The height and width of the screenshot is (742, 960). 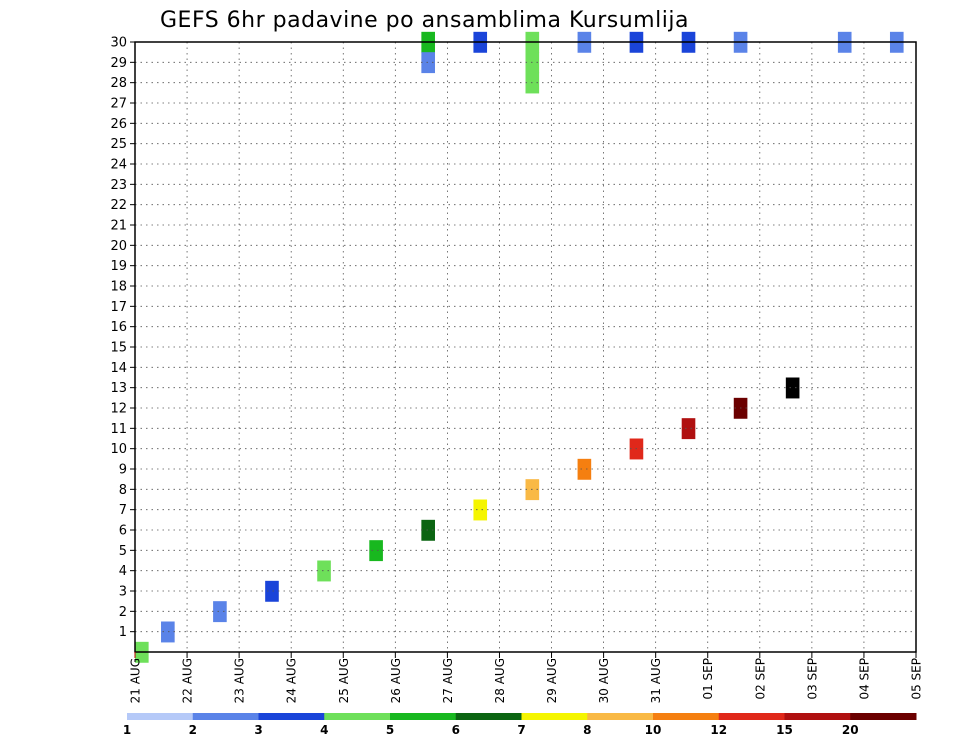 What do you see at coordinates (864, 679) in the screenshot?
I see `x-tick-label: 04 SEP` at bounding box center [864, 679].